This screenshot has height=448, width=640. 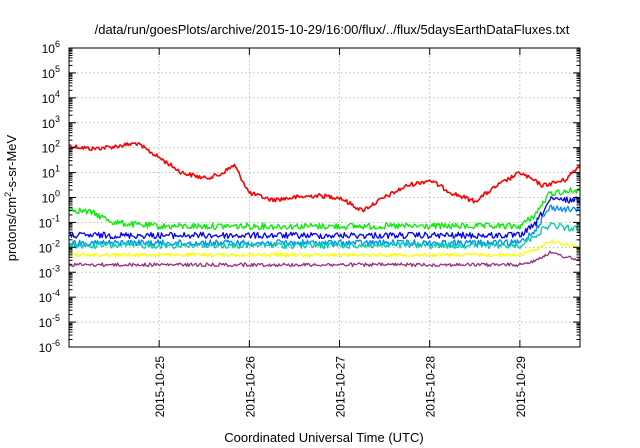 I want to click on y-tick-label: 10⁻², so click(x=49, y=246).